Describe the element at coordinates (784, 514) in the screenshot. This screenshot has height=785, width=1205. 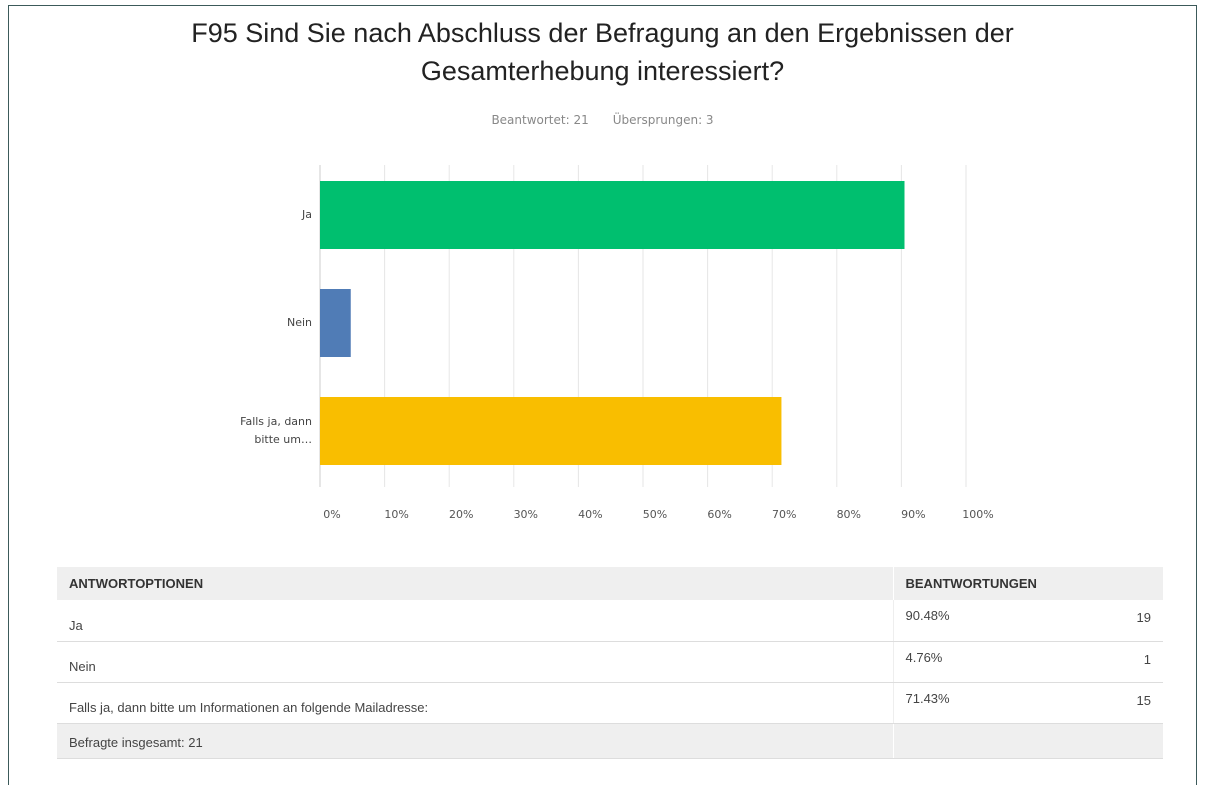
I see `x-tick-label: 70%` at that location.